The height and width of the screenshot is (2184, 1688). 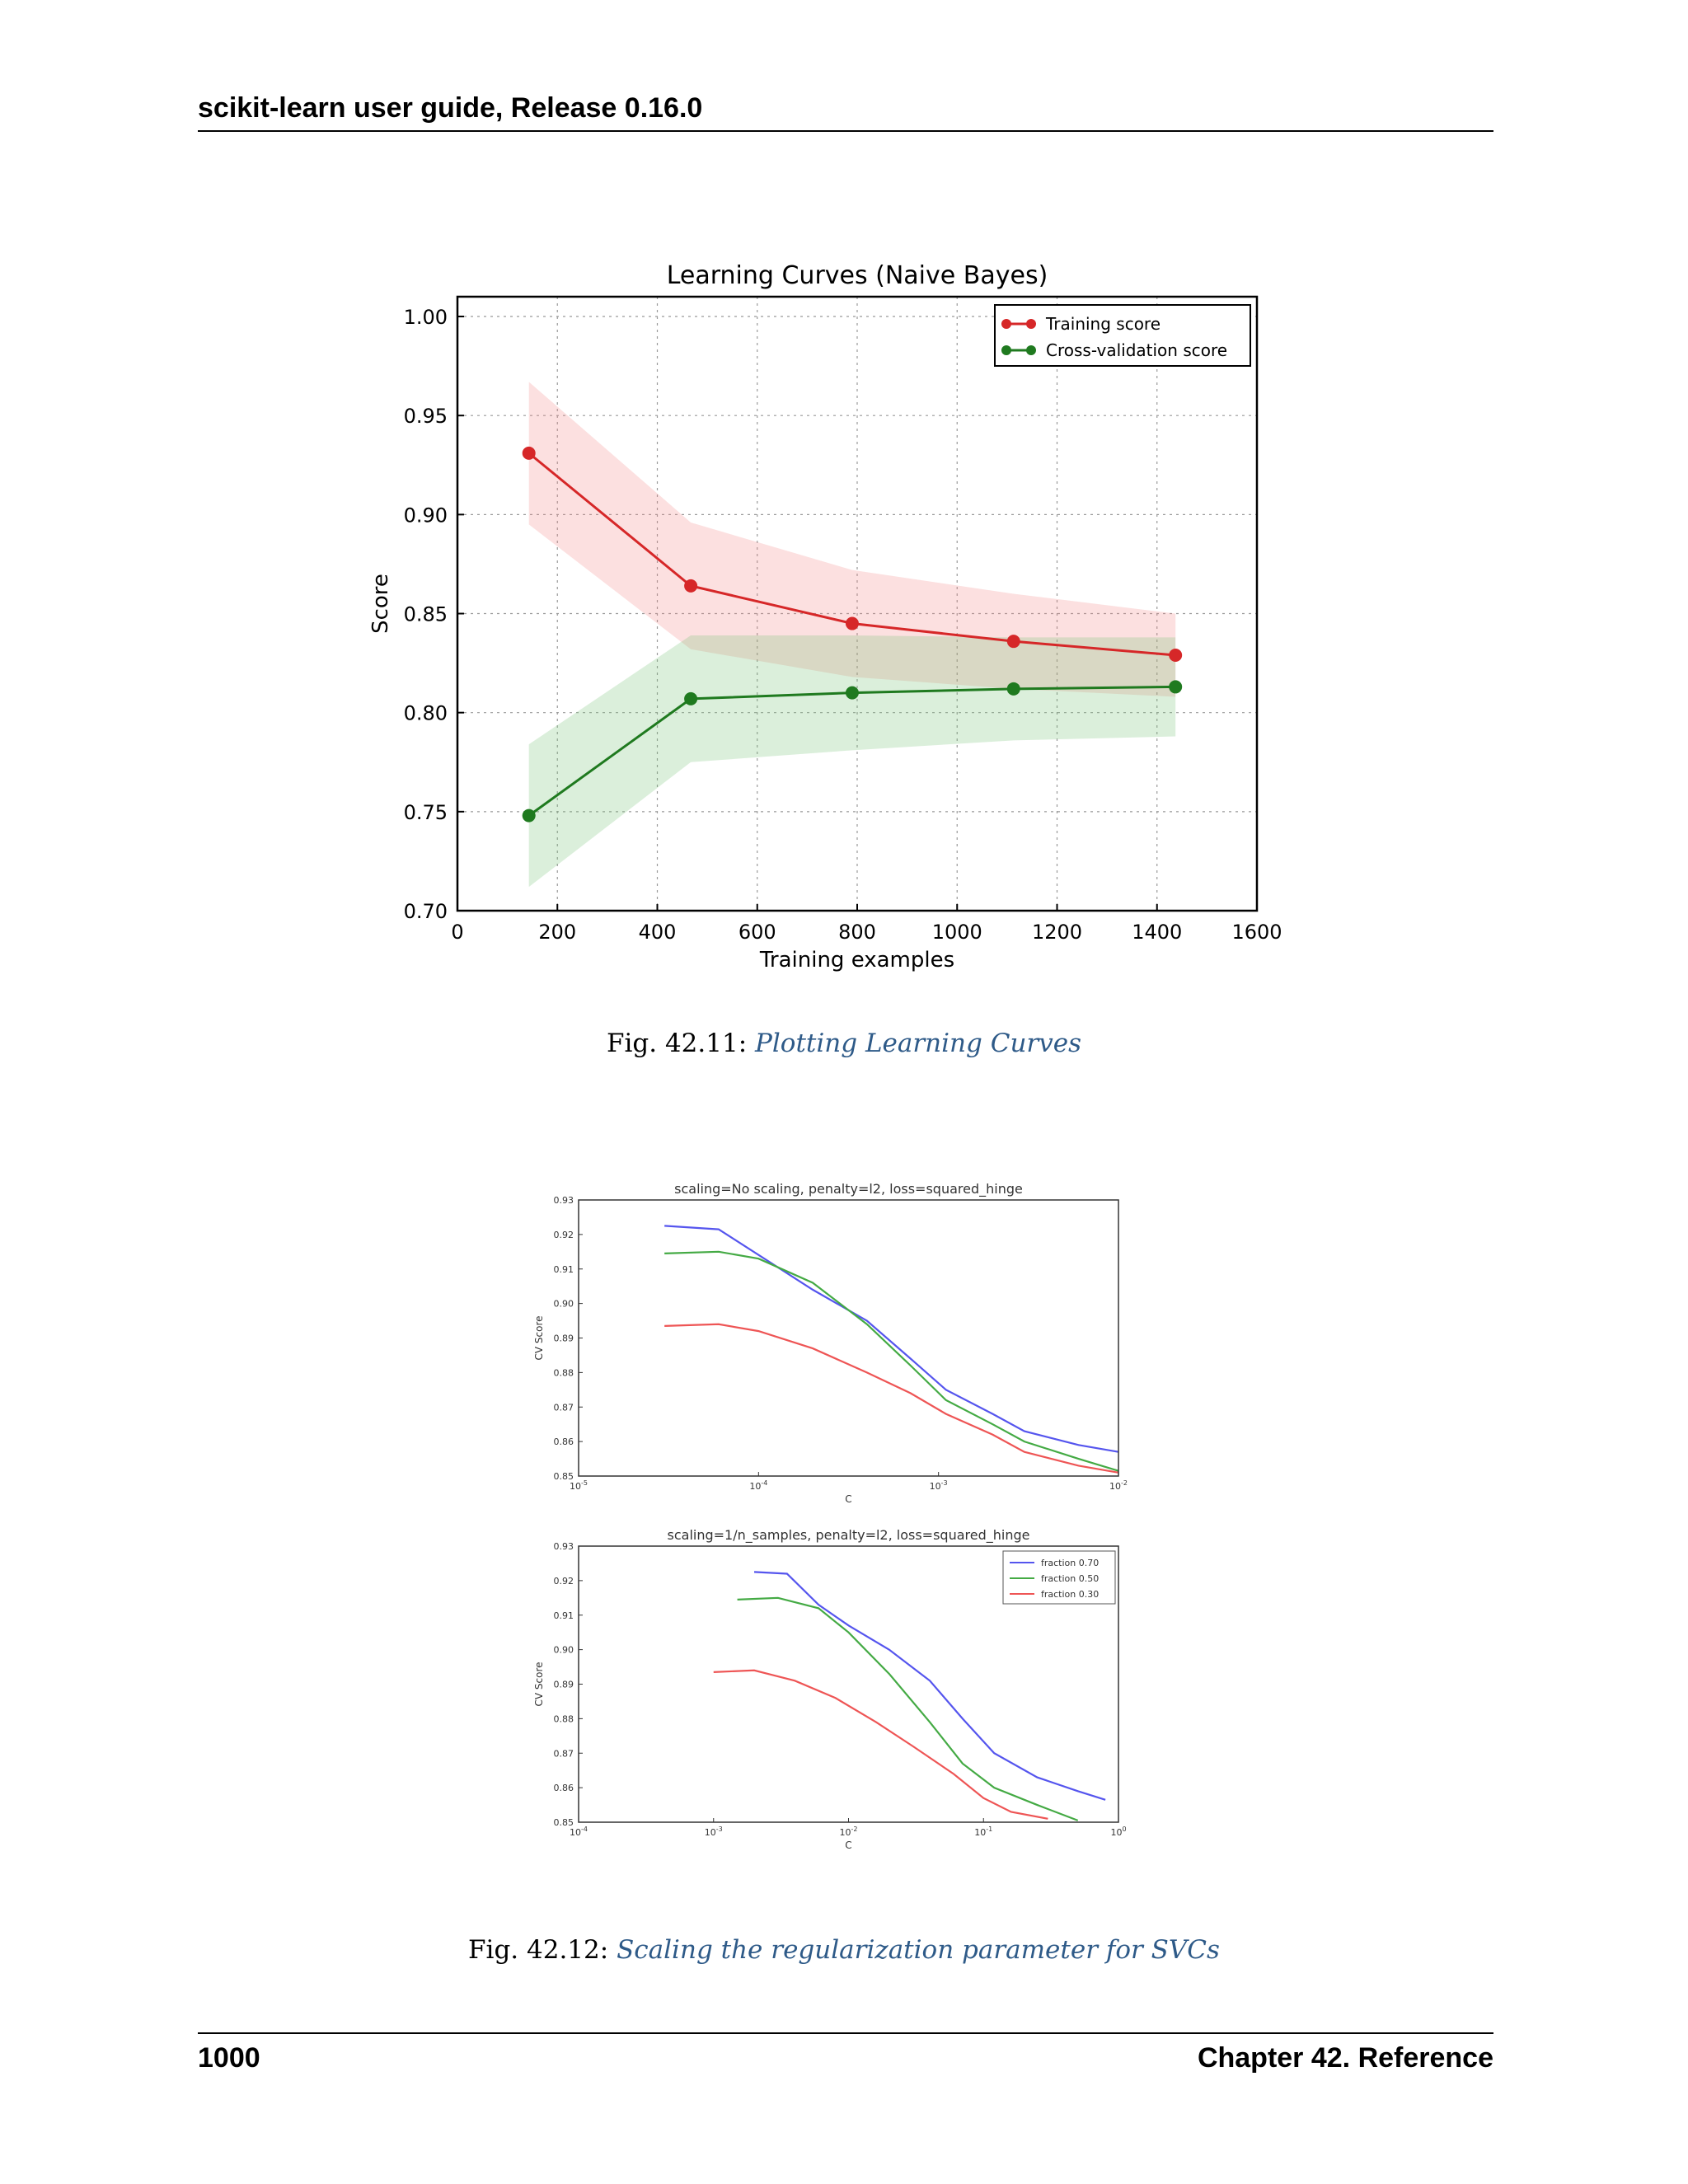 I want to click on header-rule, so click(x=845, y=131).